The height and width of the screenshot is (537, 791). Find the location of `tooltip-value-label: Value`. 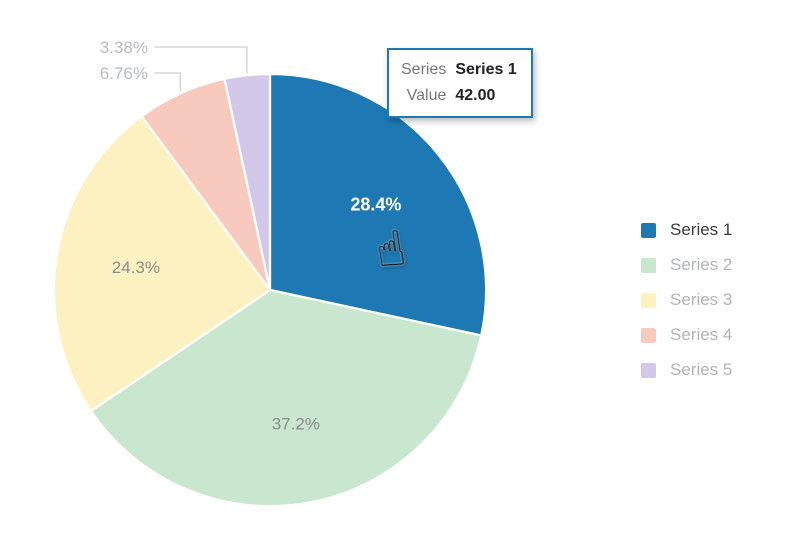

tooltip-value-label: Value is located at coordinates (426, 95).